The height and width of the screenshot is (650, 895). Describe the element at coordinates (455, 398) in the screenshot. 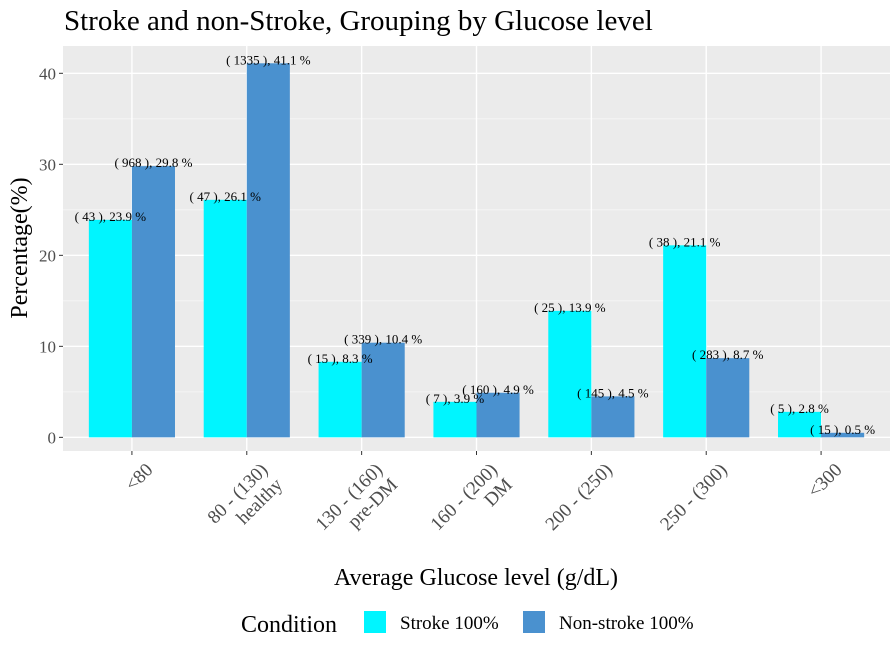

I see `data-label-stroke: ( 7 ), 3.9 %` at that location.